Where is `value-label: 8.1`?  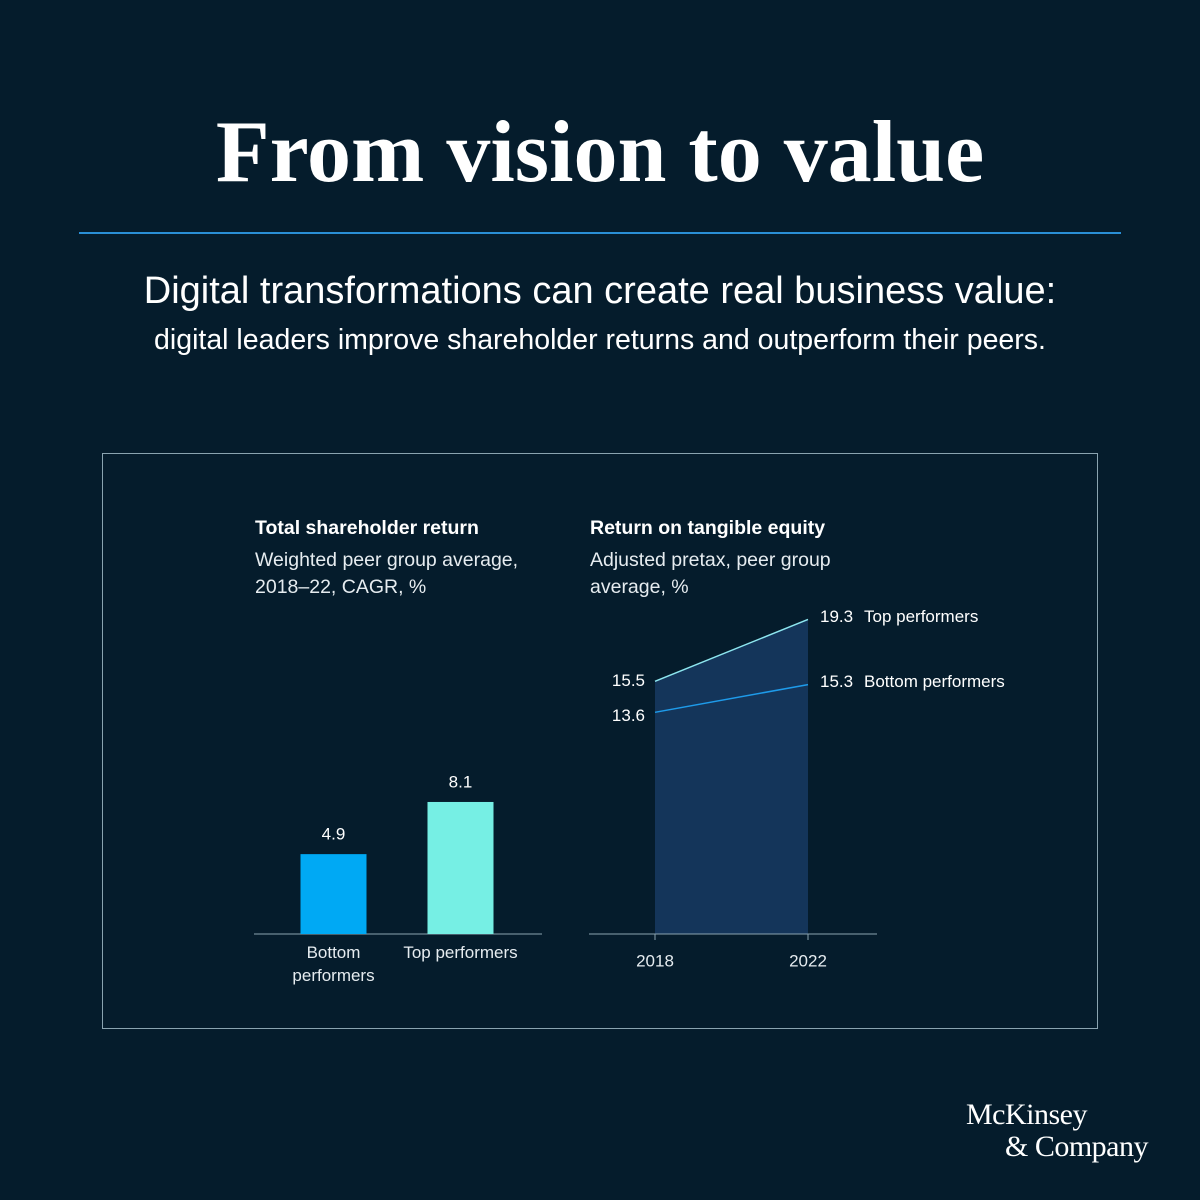 value-label: 8.1 is located at coordinates (461, 781).